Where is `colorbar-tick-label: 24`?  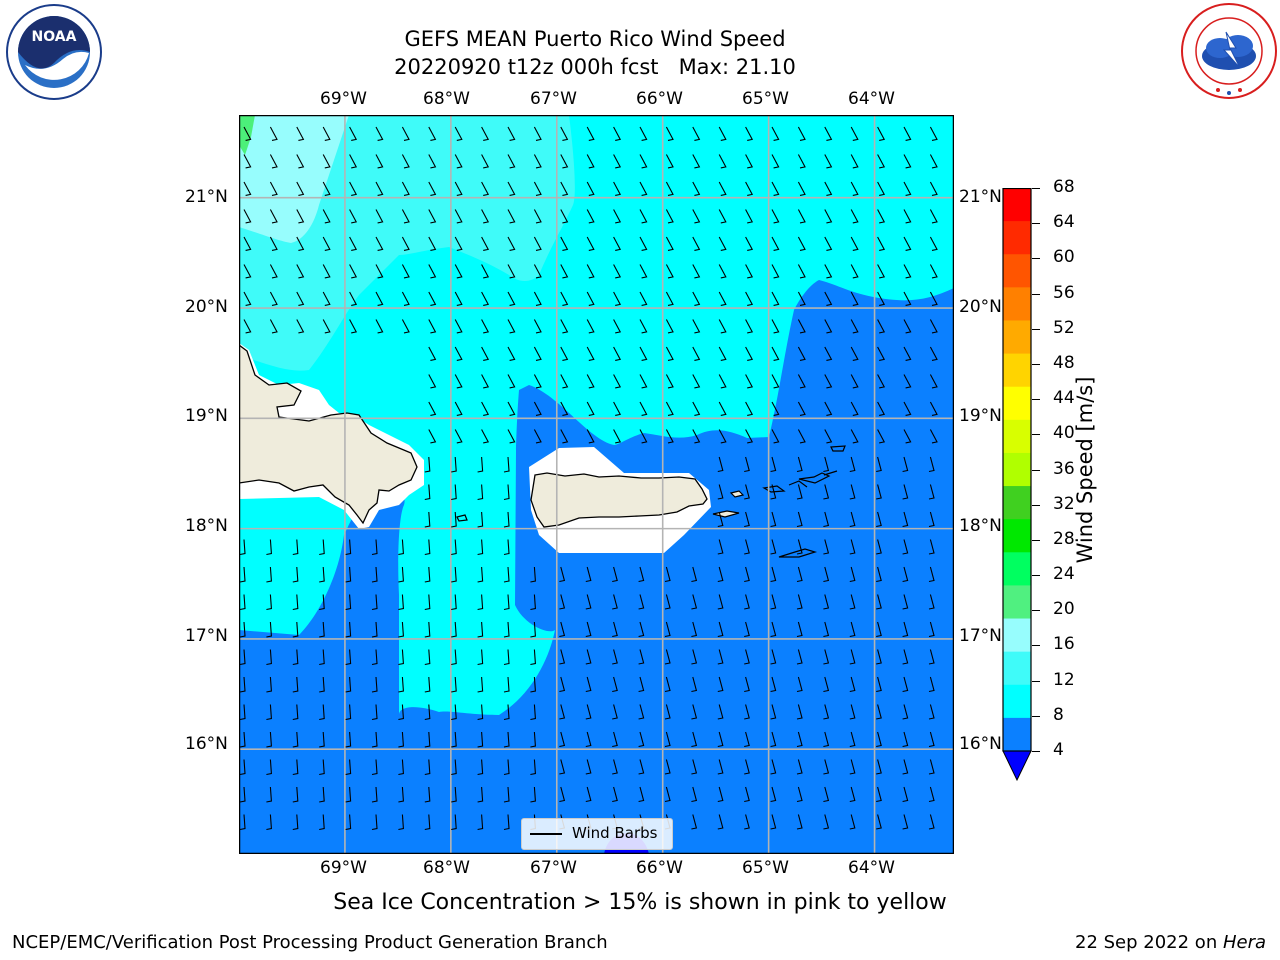 colorbar-tick-label: 24 is located at coordinates (1064, 574).